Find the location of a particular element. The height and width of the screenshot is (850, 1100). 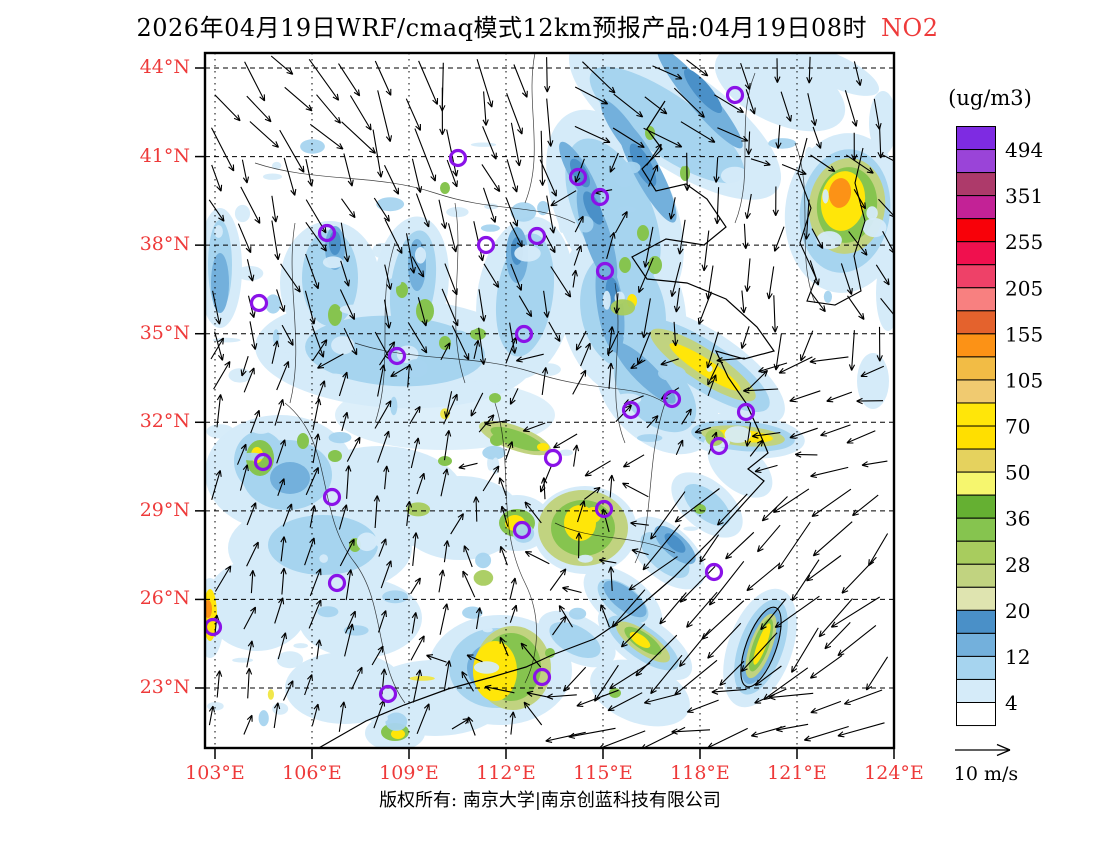

legend-tick-label: 105 is located at coordinates (1024, 380).